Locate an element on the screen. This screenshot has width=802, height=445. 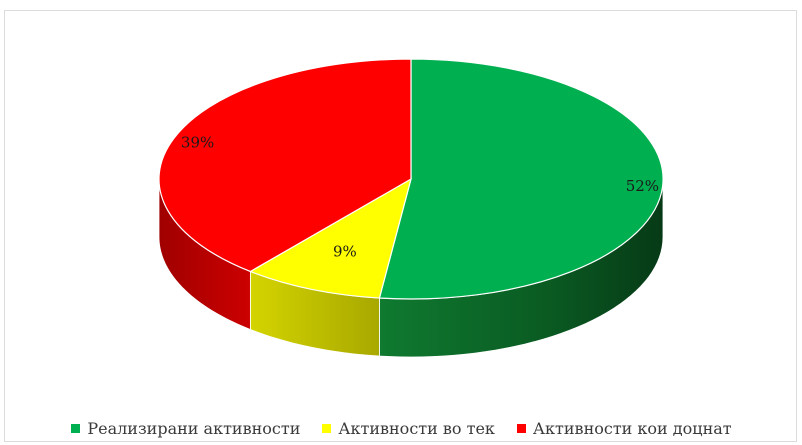
legend-label-in-progress: Активности во тек is located at coordinates (416, 428).